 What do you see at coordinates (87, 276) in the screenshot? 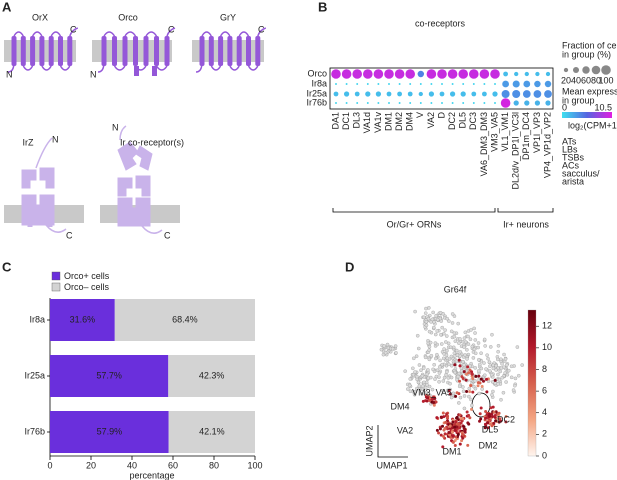
I see `legend-label: Orco+ cells` at bounding box center [87, 276].